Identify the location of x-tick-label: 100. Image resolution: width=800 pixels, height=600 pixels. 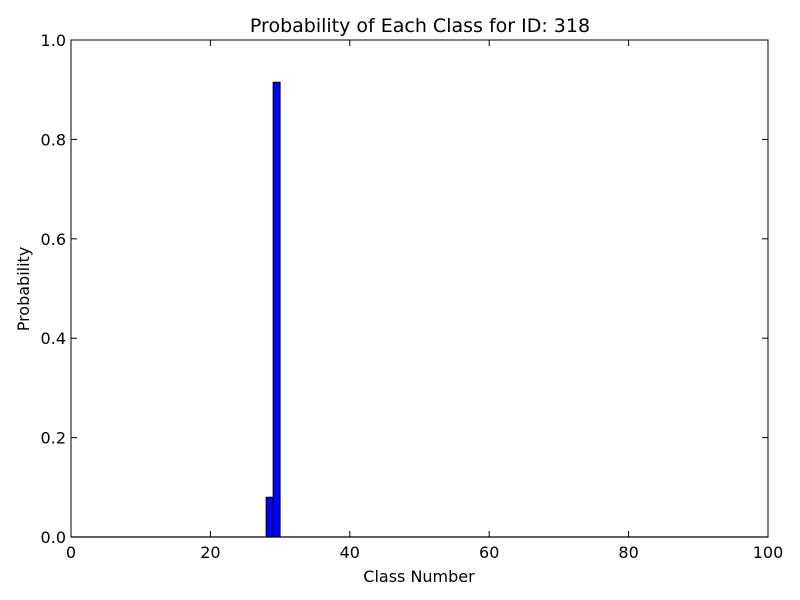
(768, 552).